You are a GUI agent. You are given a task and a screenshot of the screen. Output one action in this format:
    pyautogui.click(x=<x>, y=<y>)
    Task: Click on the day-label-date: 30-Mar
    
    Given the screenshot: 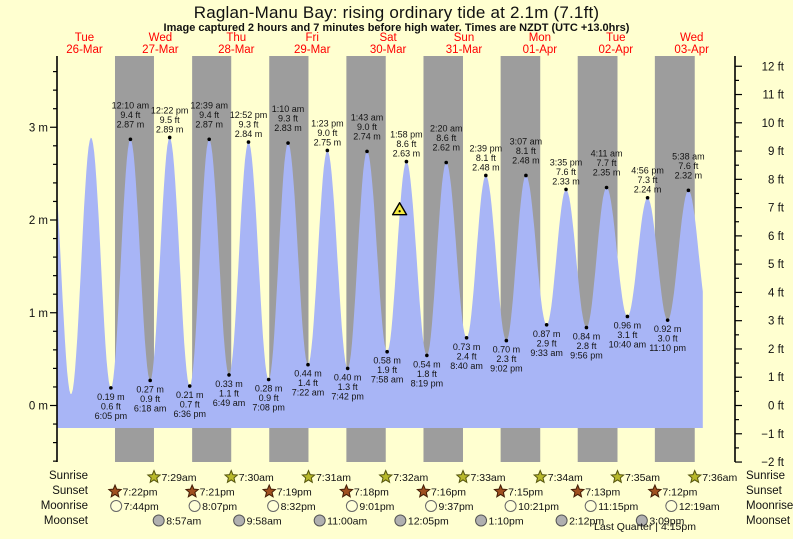 What is the action you would take?
    pyautogui.click(x=388, y=50)
    